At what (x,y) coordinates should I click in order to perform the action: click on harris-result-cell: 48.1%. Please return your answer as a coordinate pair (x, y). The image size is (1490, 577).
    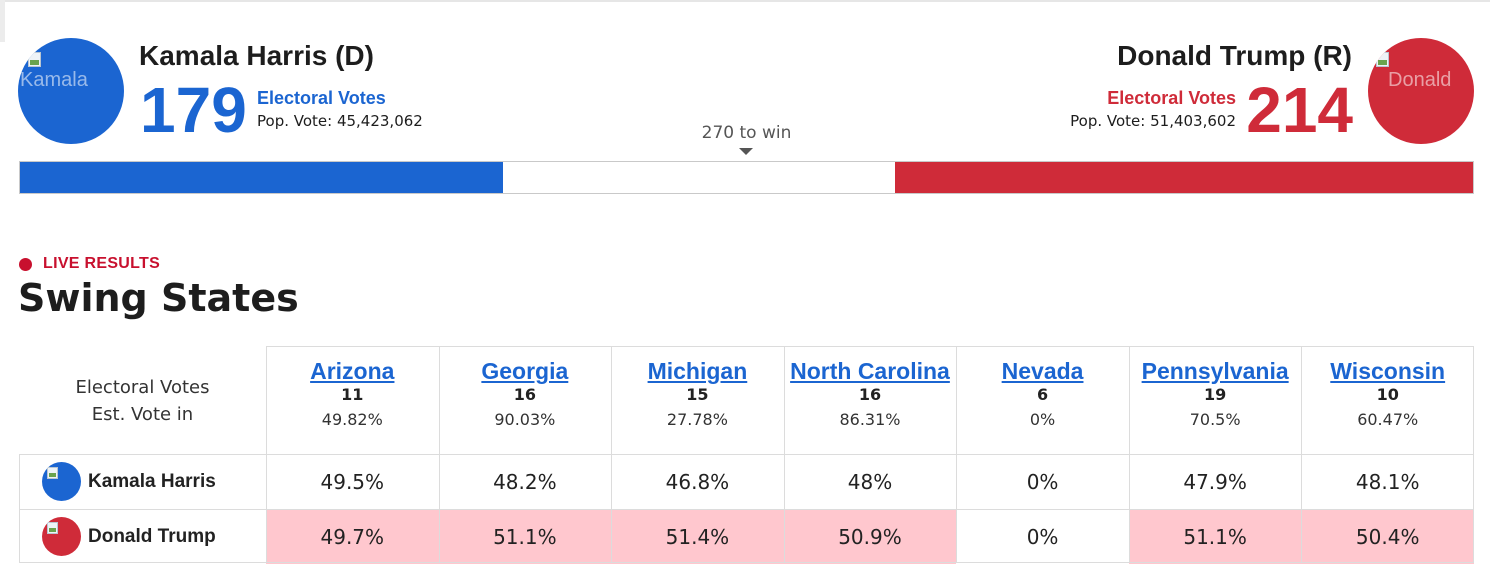
    Looking at the image, I should click on (1387, 481).